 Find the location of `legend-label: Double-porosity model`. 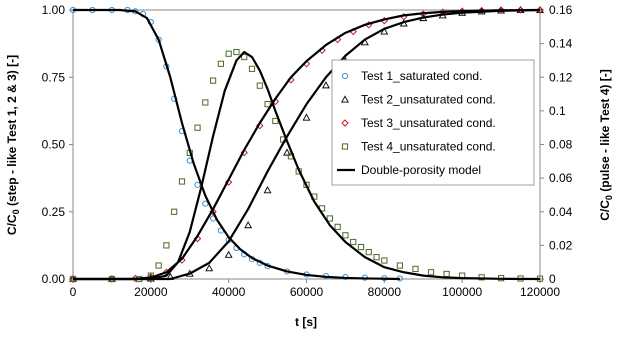

legend-label: Double-porosity model is located at coordinates (421, 170).